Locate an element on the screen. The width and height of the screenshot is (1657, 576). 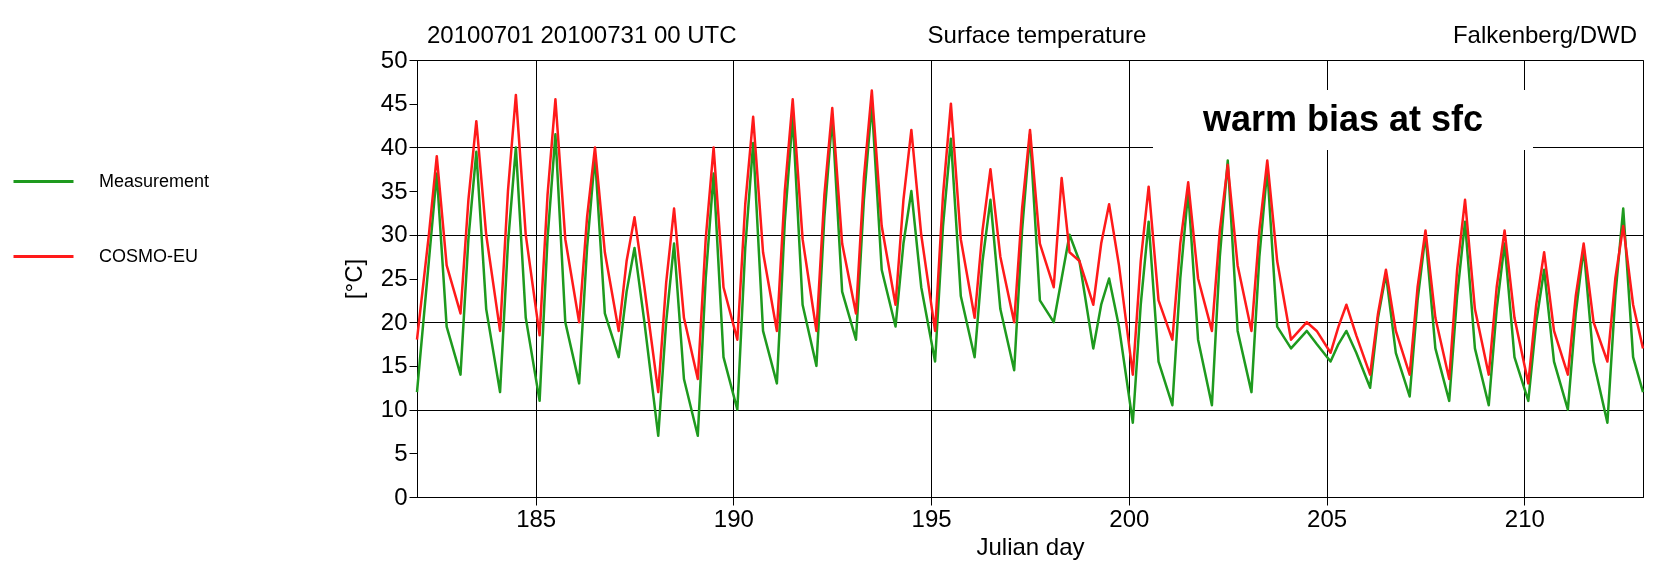
y-tick-label: 40 is located at coordinates (394, 146).